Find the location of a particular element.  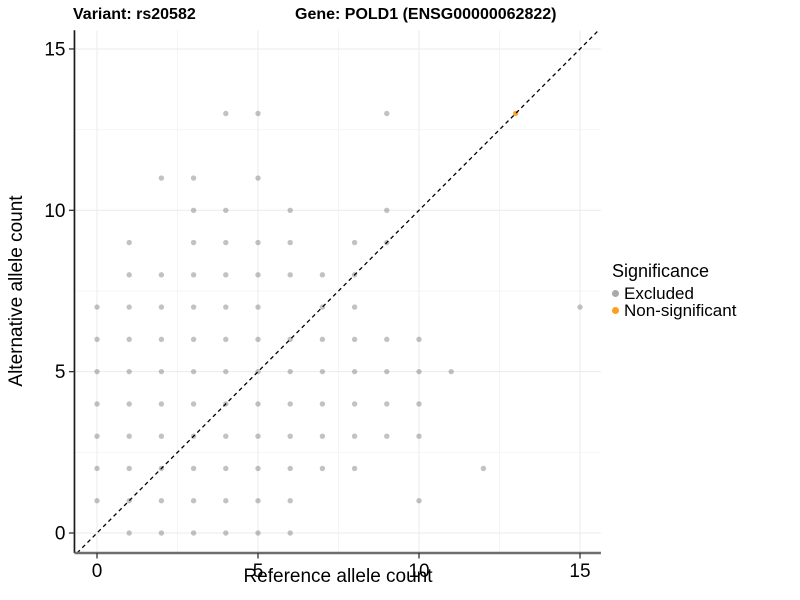

legend: Significance Excluded Non-significant is located at coordinates (674, 290).